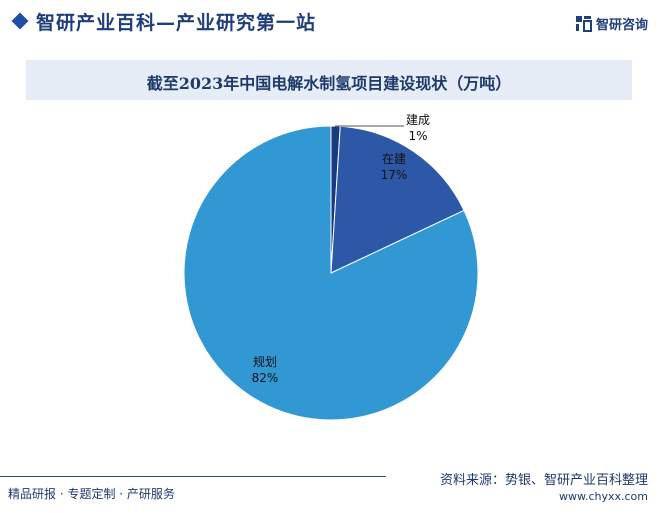 The height and width of the screenshot is (513, 660). I want to click on slice-label-1: 建成, so click(418, 120).